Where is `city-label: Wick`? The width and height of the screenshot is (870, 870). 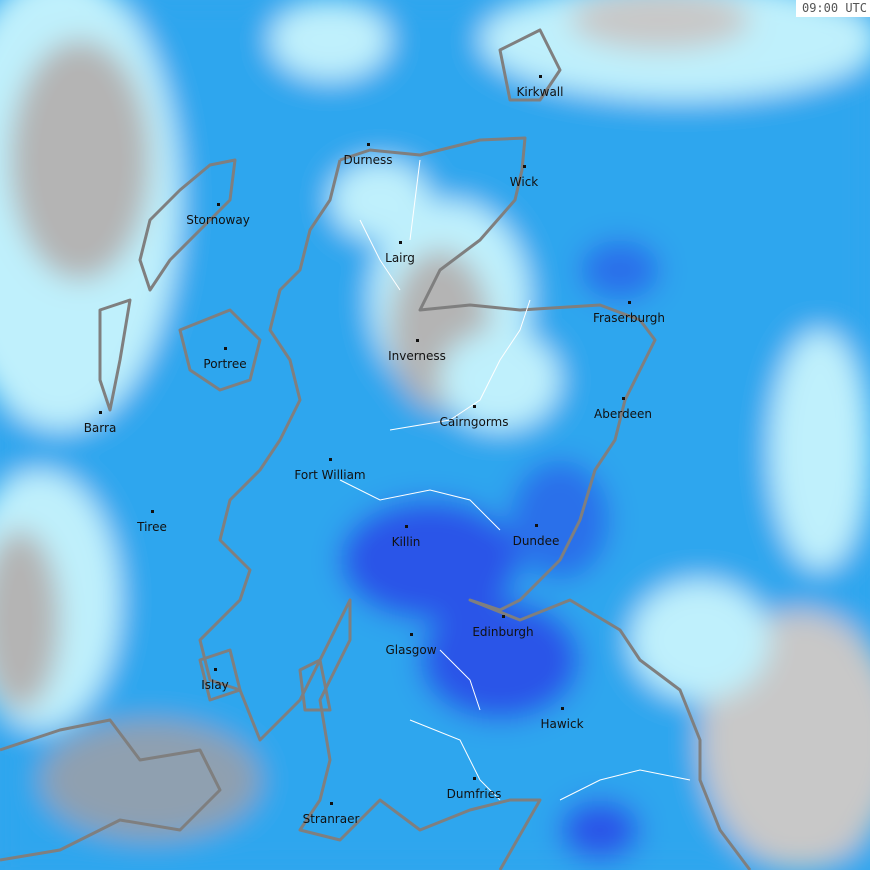
city-label: Wick is located at coordinates (524, 182).